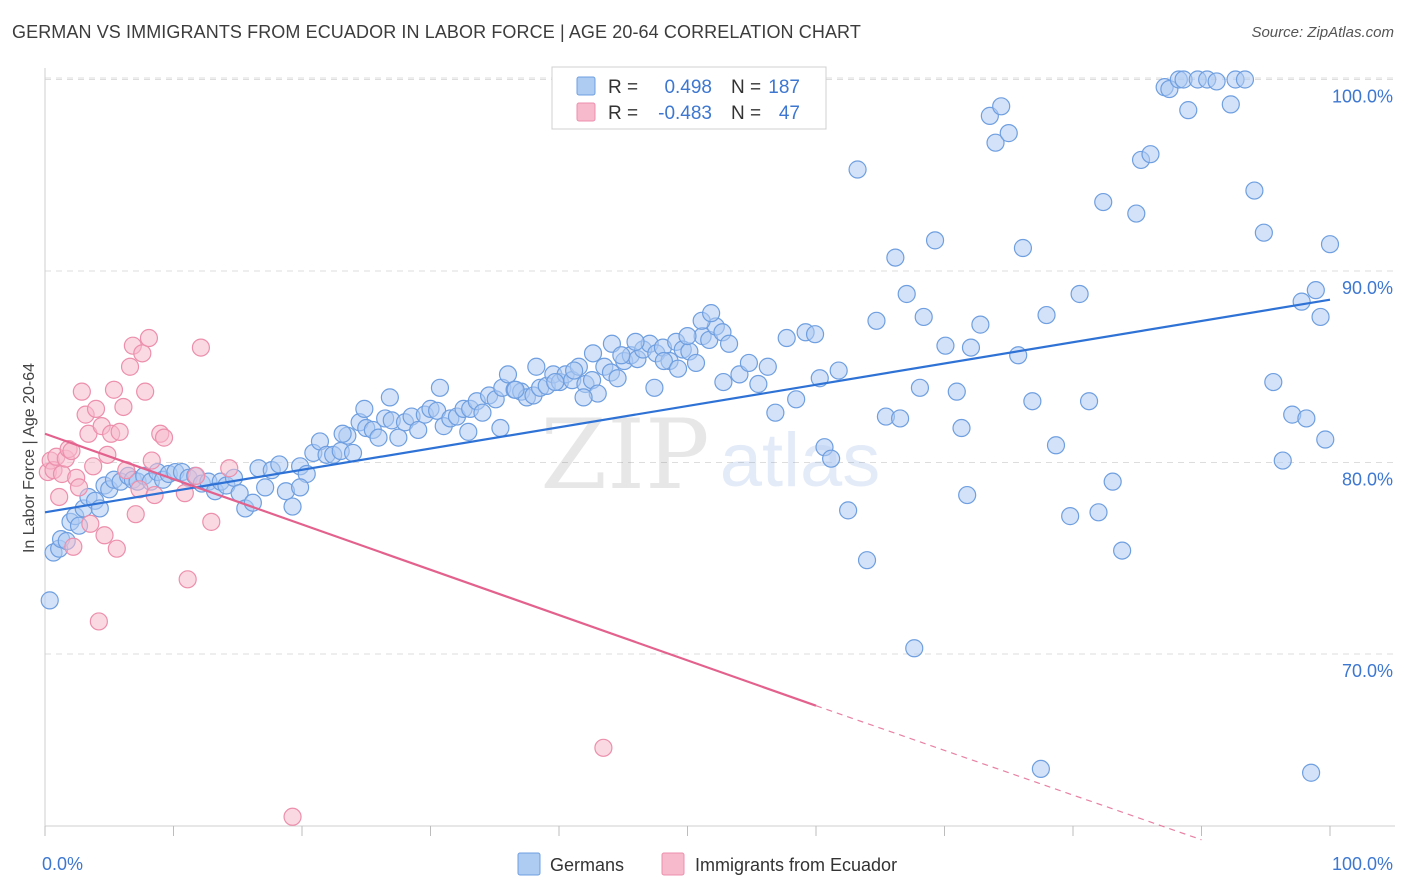 The height and width of the screenshot is (892, 1406). What do you see at coordinates (688, 87) in the screenshot?
I see `legend-r-value-1: 0.498` at bounding box center [688, 87].